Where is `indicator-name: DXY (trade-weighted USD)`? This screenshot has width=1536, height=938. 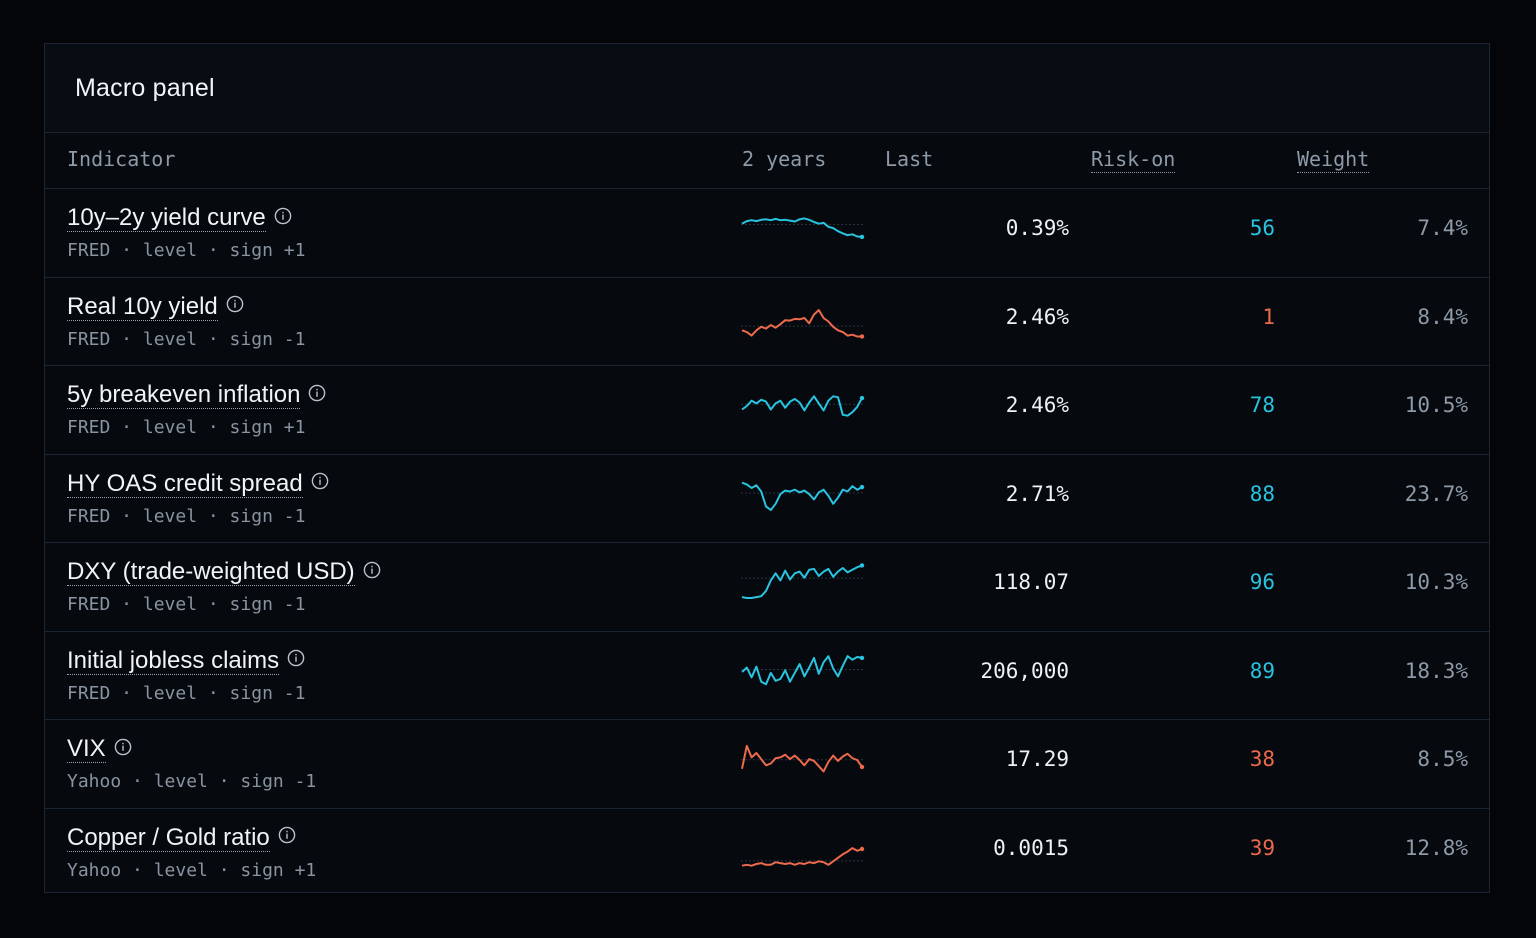
indicator-name: DXY (trade-weighted USD) is located at coordinates (224, 572).